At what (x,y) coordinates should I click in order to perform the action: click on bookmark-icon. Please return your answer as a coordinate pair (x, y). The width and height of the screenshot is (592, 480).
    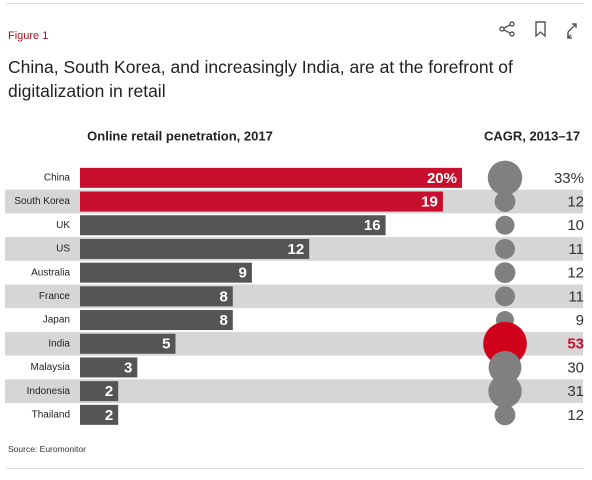
    Looking at the image, I should click on (540, 29).